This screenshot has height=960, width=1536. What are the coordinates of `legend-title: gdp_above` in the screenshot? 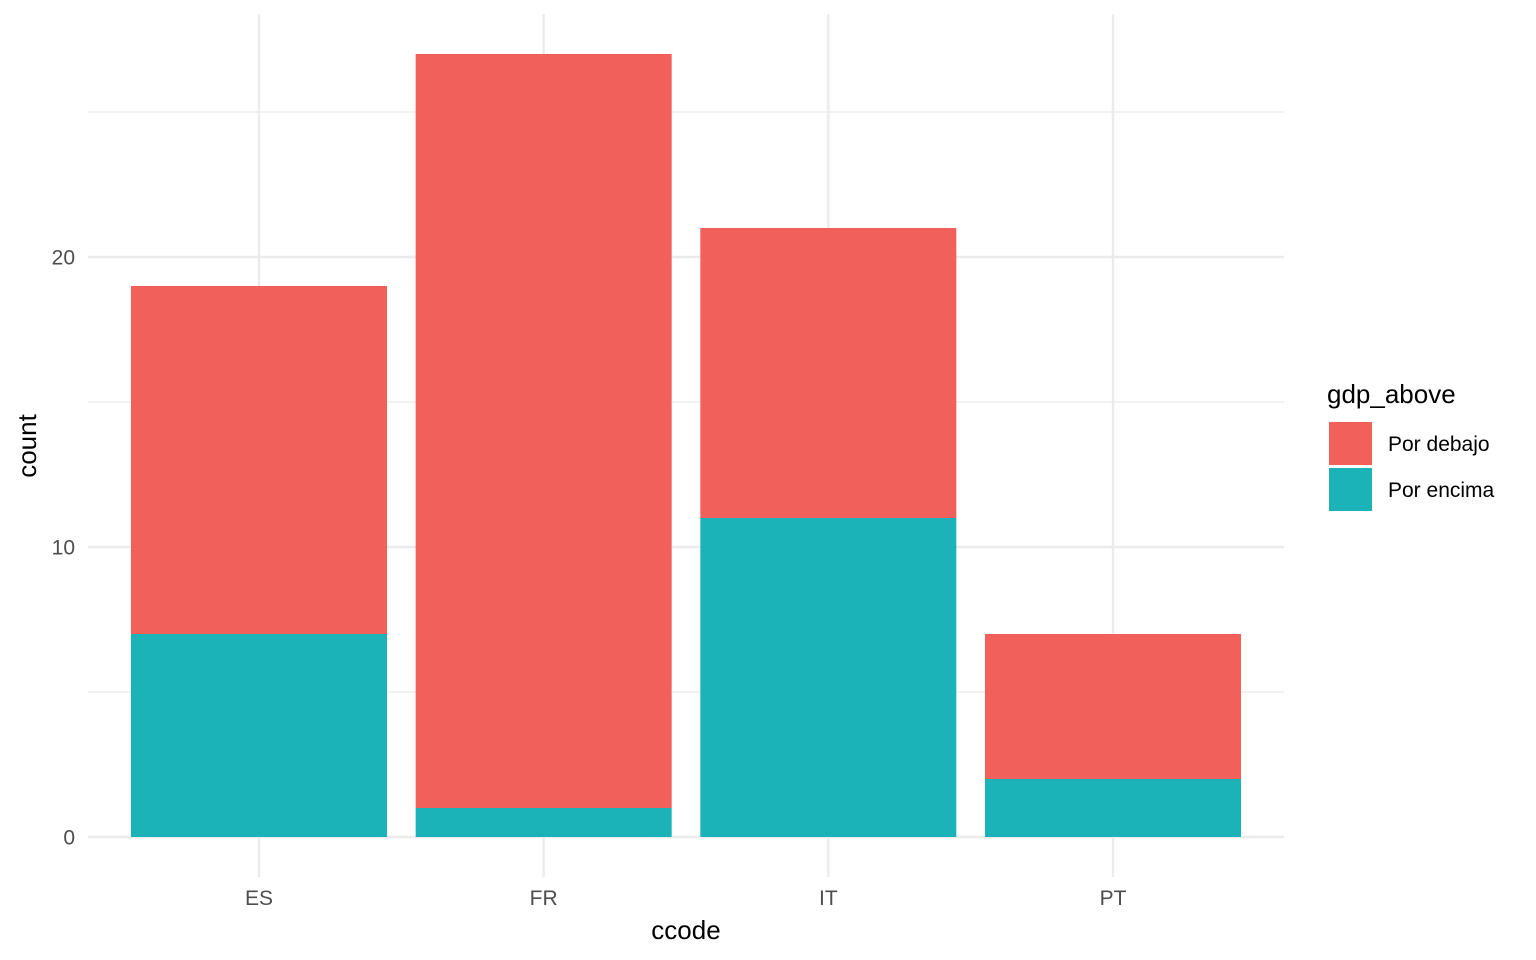 It's located at (1391, 394).